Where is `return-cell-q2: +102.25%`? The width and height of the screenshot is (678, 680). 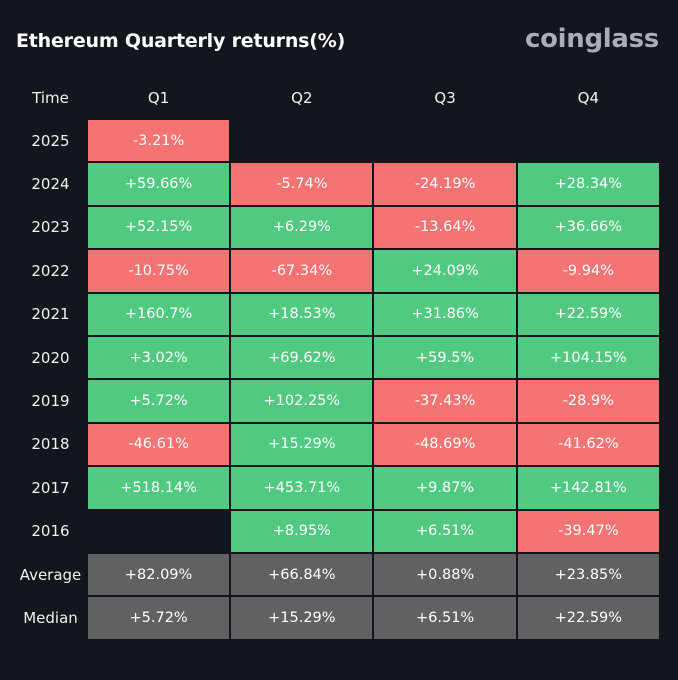 return-cell-q2: +102.25% is located at coordinates (302, 401).